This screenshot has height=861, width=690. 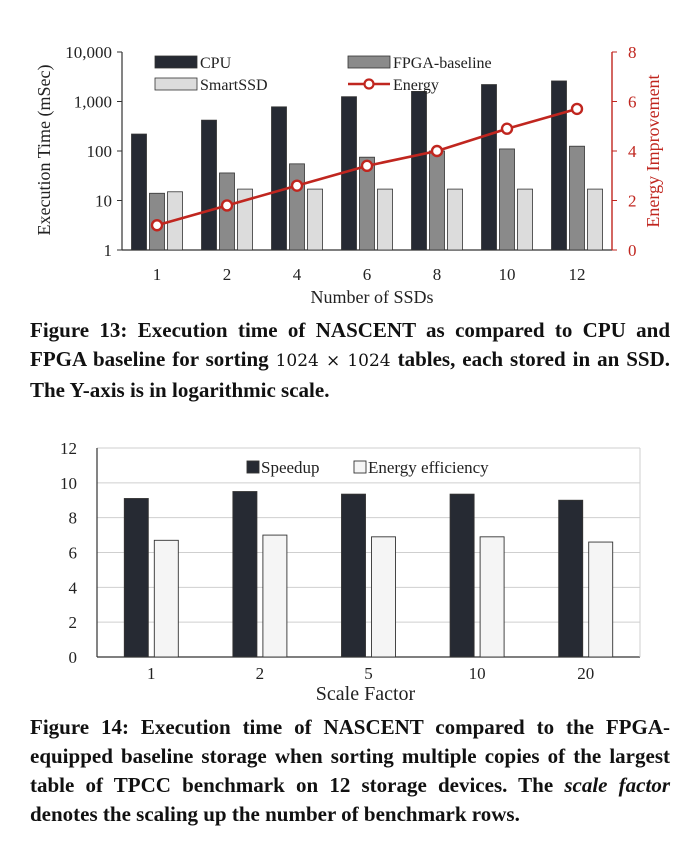 I want to click on x-tick-label: 20, so click(x=585, y=673).